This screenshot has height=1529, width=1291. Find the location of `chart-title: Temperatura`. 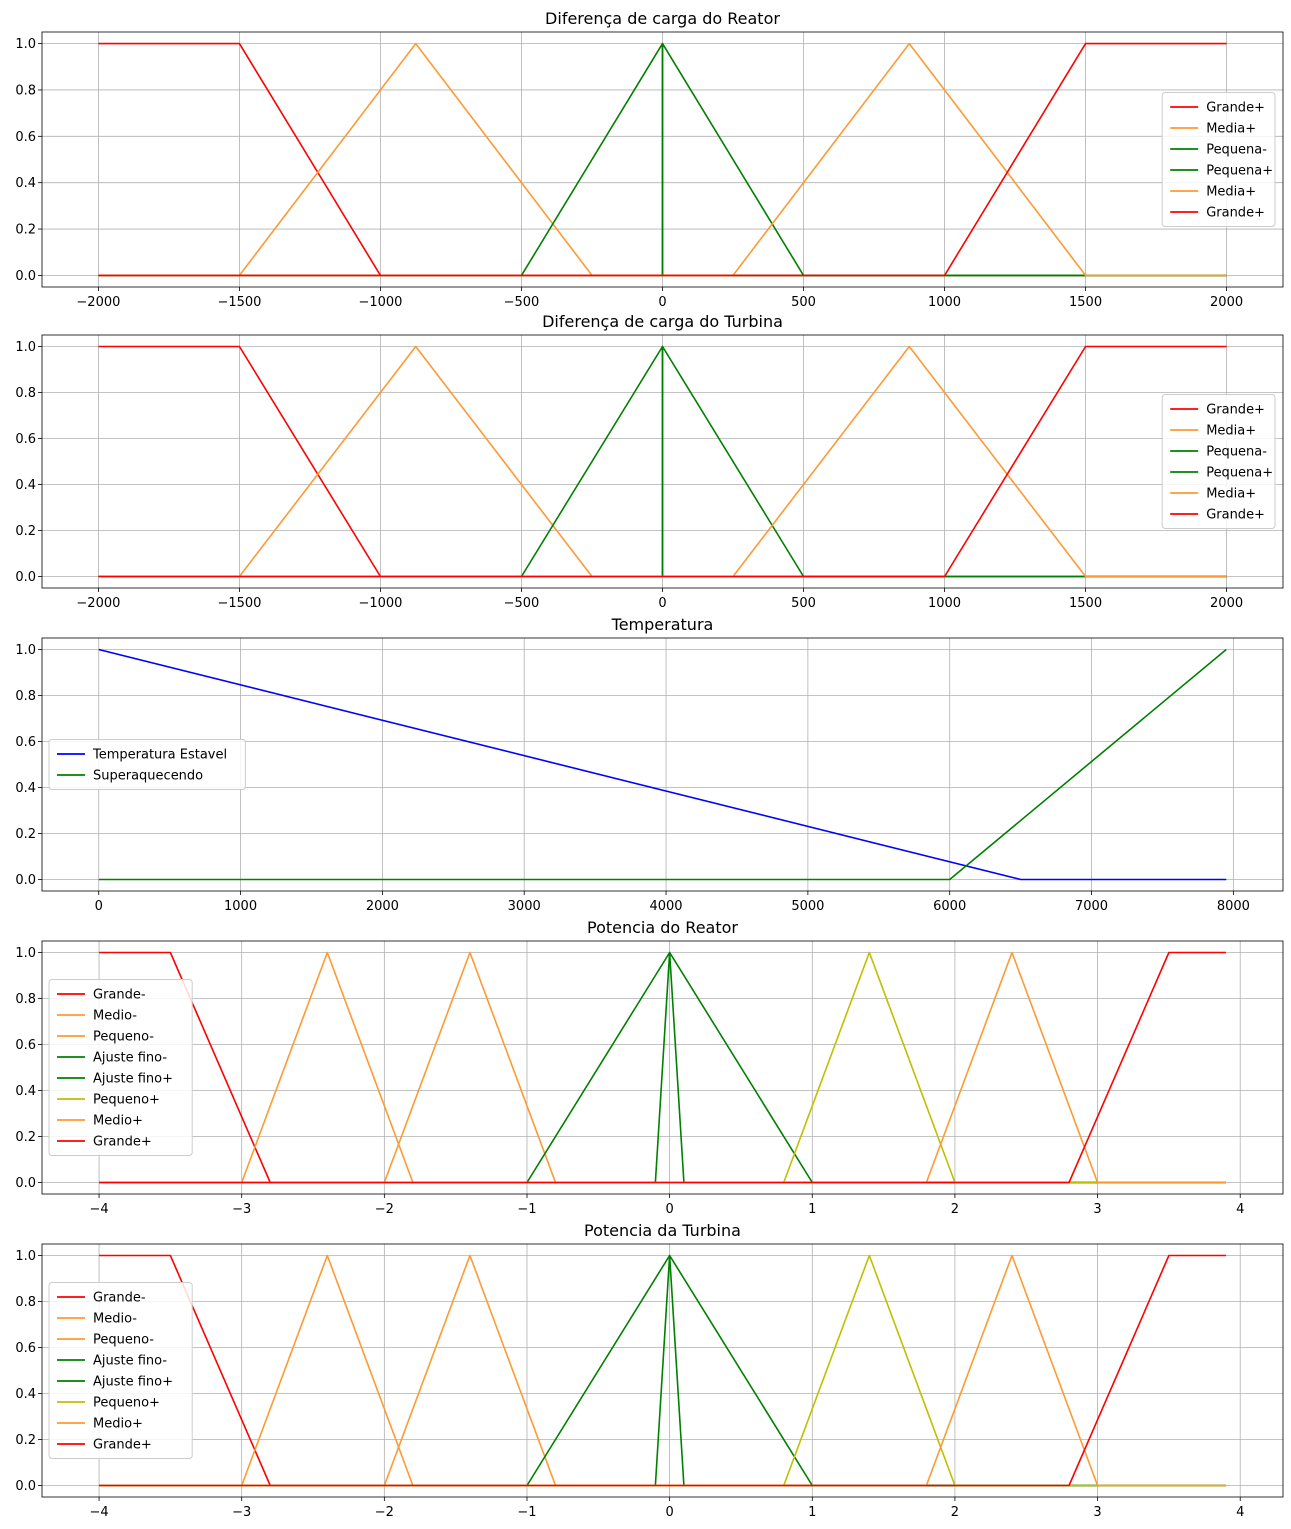

chart-title: Temperatura is located at coordinates (662, 624).